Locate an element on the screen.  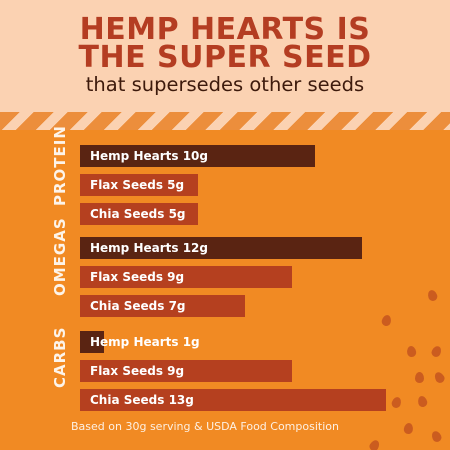
bar-omegas-hemp-hearts is located at coordinates (221, 248).